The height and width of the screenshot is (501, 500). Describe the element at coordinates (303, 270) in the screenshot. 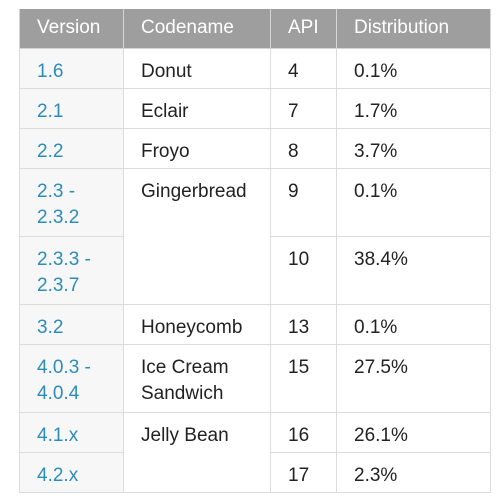

I see `api-cell: 10` at that location.